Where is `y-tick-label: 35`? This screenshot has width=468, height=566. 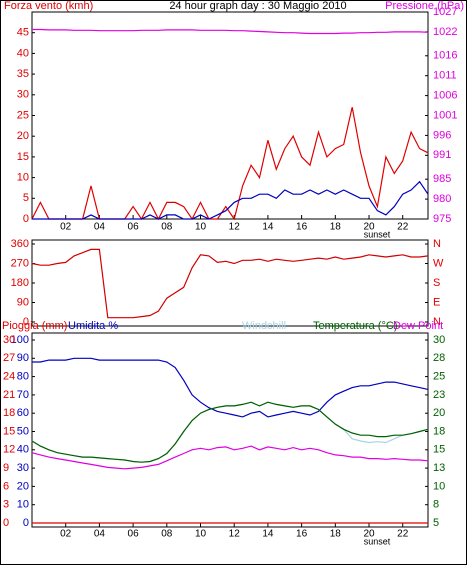
y-tick-label: 35 is located at coordinates (23, 74).